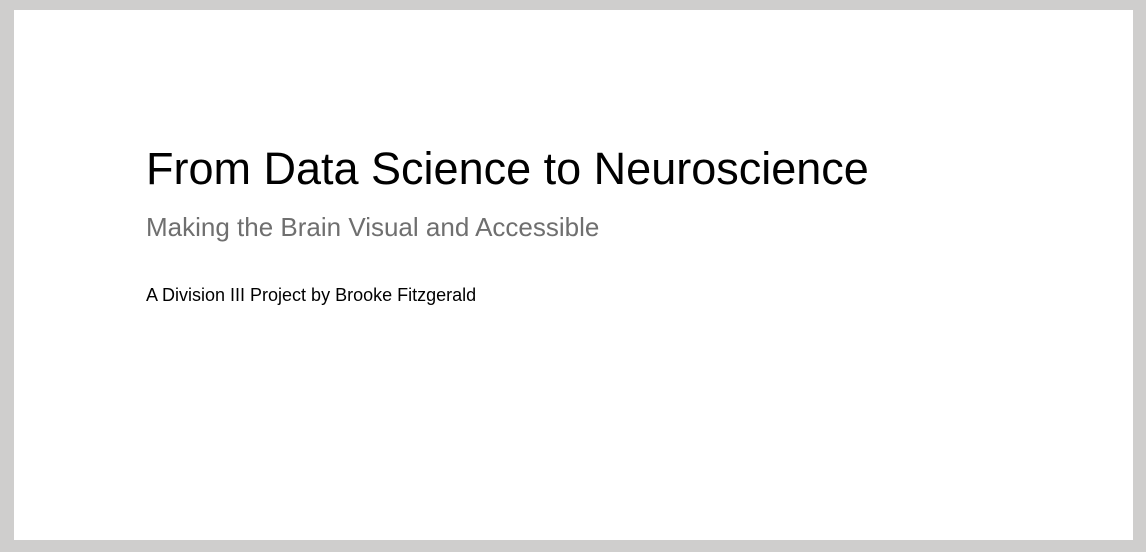  I want to click on slide-title: From Data Science to Neuroscience, so click(507, 168).